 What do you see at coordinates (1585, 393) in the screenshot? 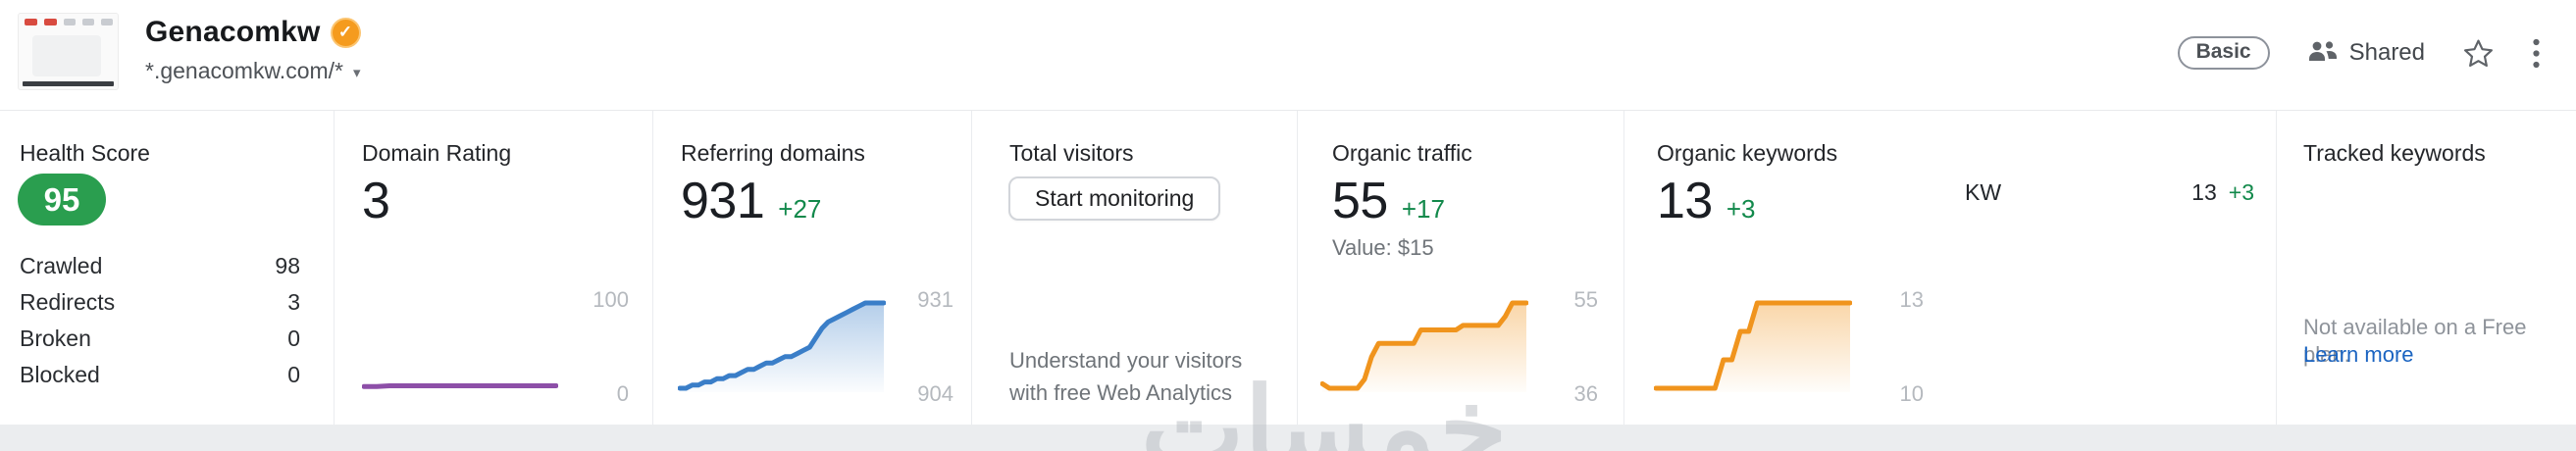
I see `axis-min-label: 36` at bounding box center [1585, 393].